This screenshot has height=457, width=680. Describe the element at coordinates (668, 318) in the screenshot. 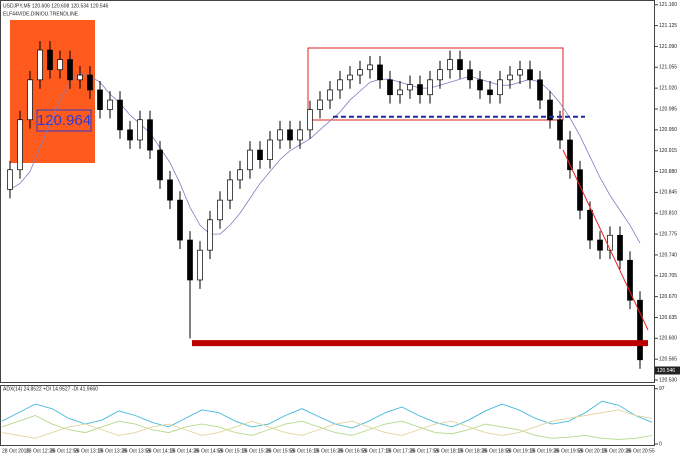

I see `y-tick-label: 120.635` at that location.